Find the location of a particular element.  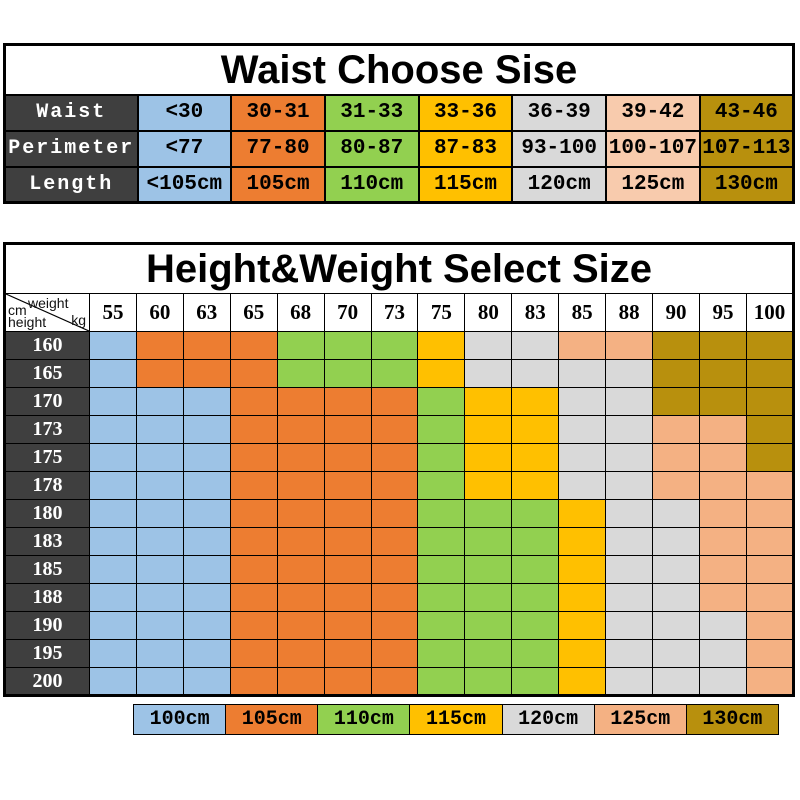

grid-row: 188 is located at coordinates (399, 597).